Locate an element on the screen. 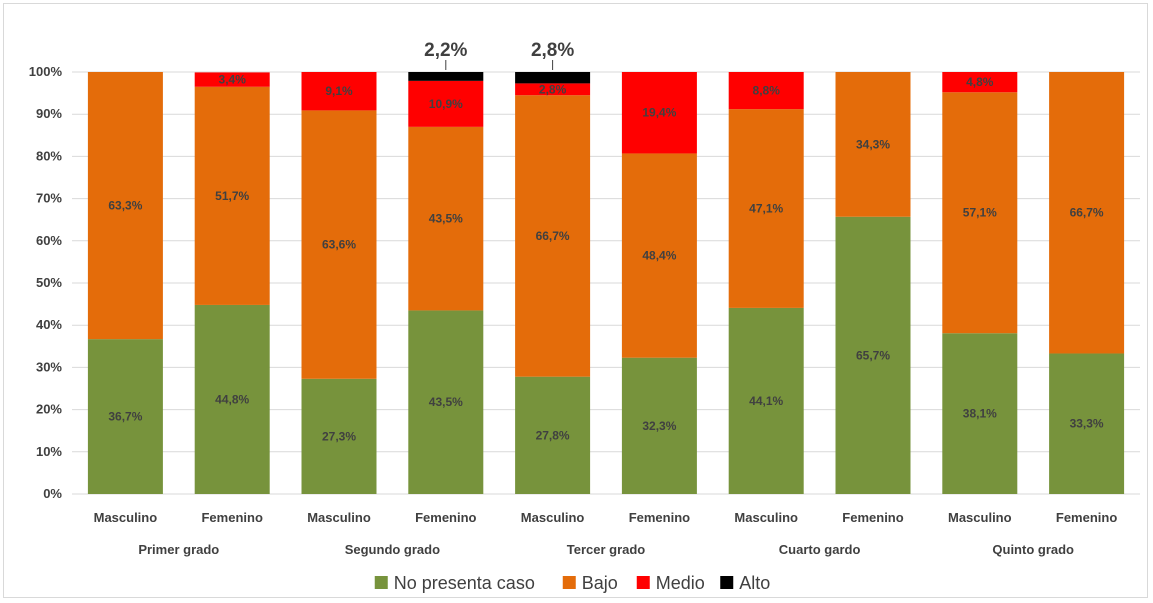 Image resolution: width=1153 pixels, height=603 pixels. data-label: 8,8% is located at coordinates (767, 91).